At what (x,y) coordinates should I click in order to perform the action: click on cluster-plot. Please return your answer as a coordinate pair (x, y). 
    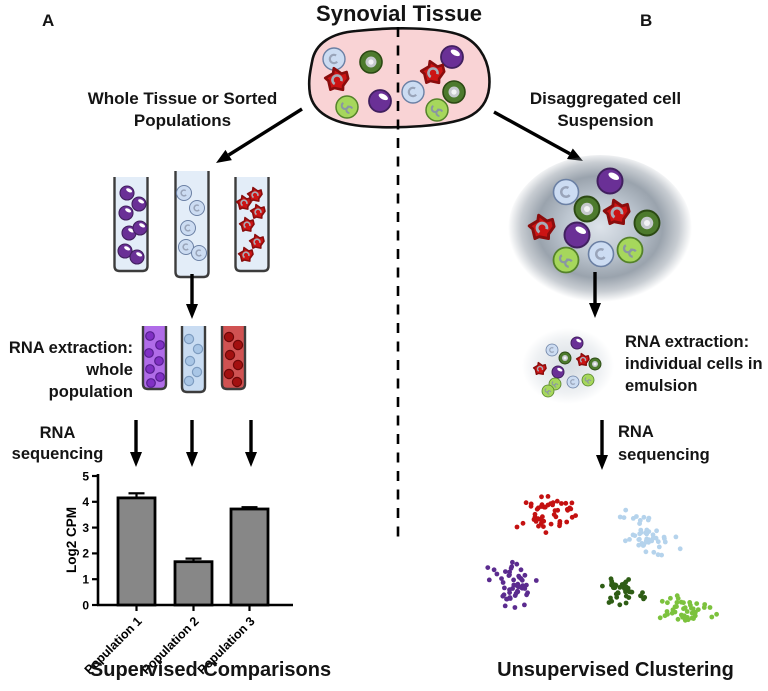
    Looking at the image, I should click on (602, 558).